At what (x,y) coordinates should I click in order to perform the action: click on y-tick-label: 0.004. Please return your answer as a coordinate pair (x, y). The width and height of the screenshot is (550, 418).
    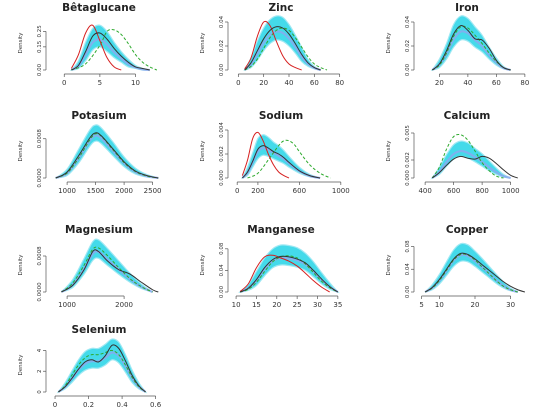
    Looking at the image, I should click on (222, 130).